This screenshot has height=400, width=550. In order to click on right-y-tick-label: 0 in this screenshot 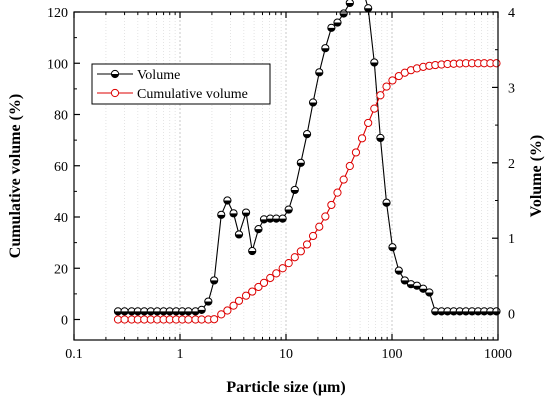, I will do `click(511, 315)`.